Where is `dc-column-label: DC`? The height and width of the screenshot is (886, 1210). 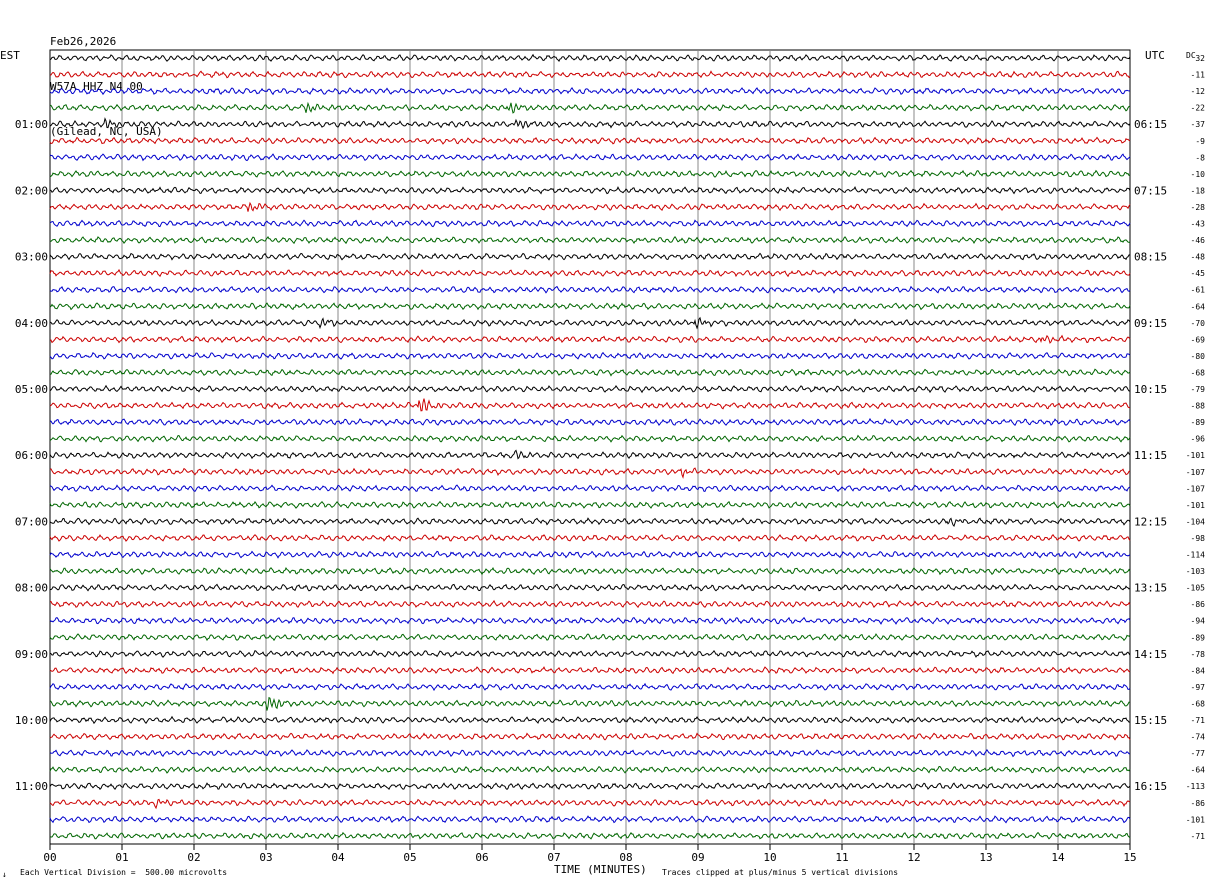 dc-column-label: DC is located at coordinates (1191, 55).